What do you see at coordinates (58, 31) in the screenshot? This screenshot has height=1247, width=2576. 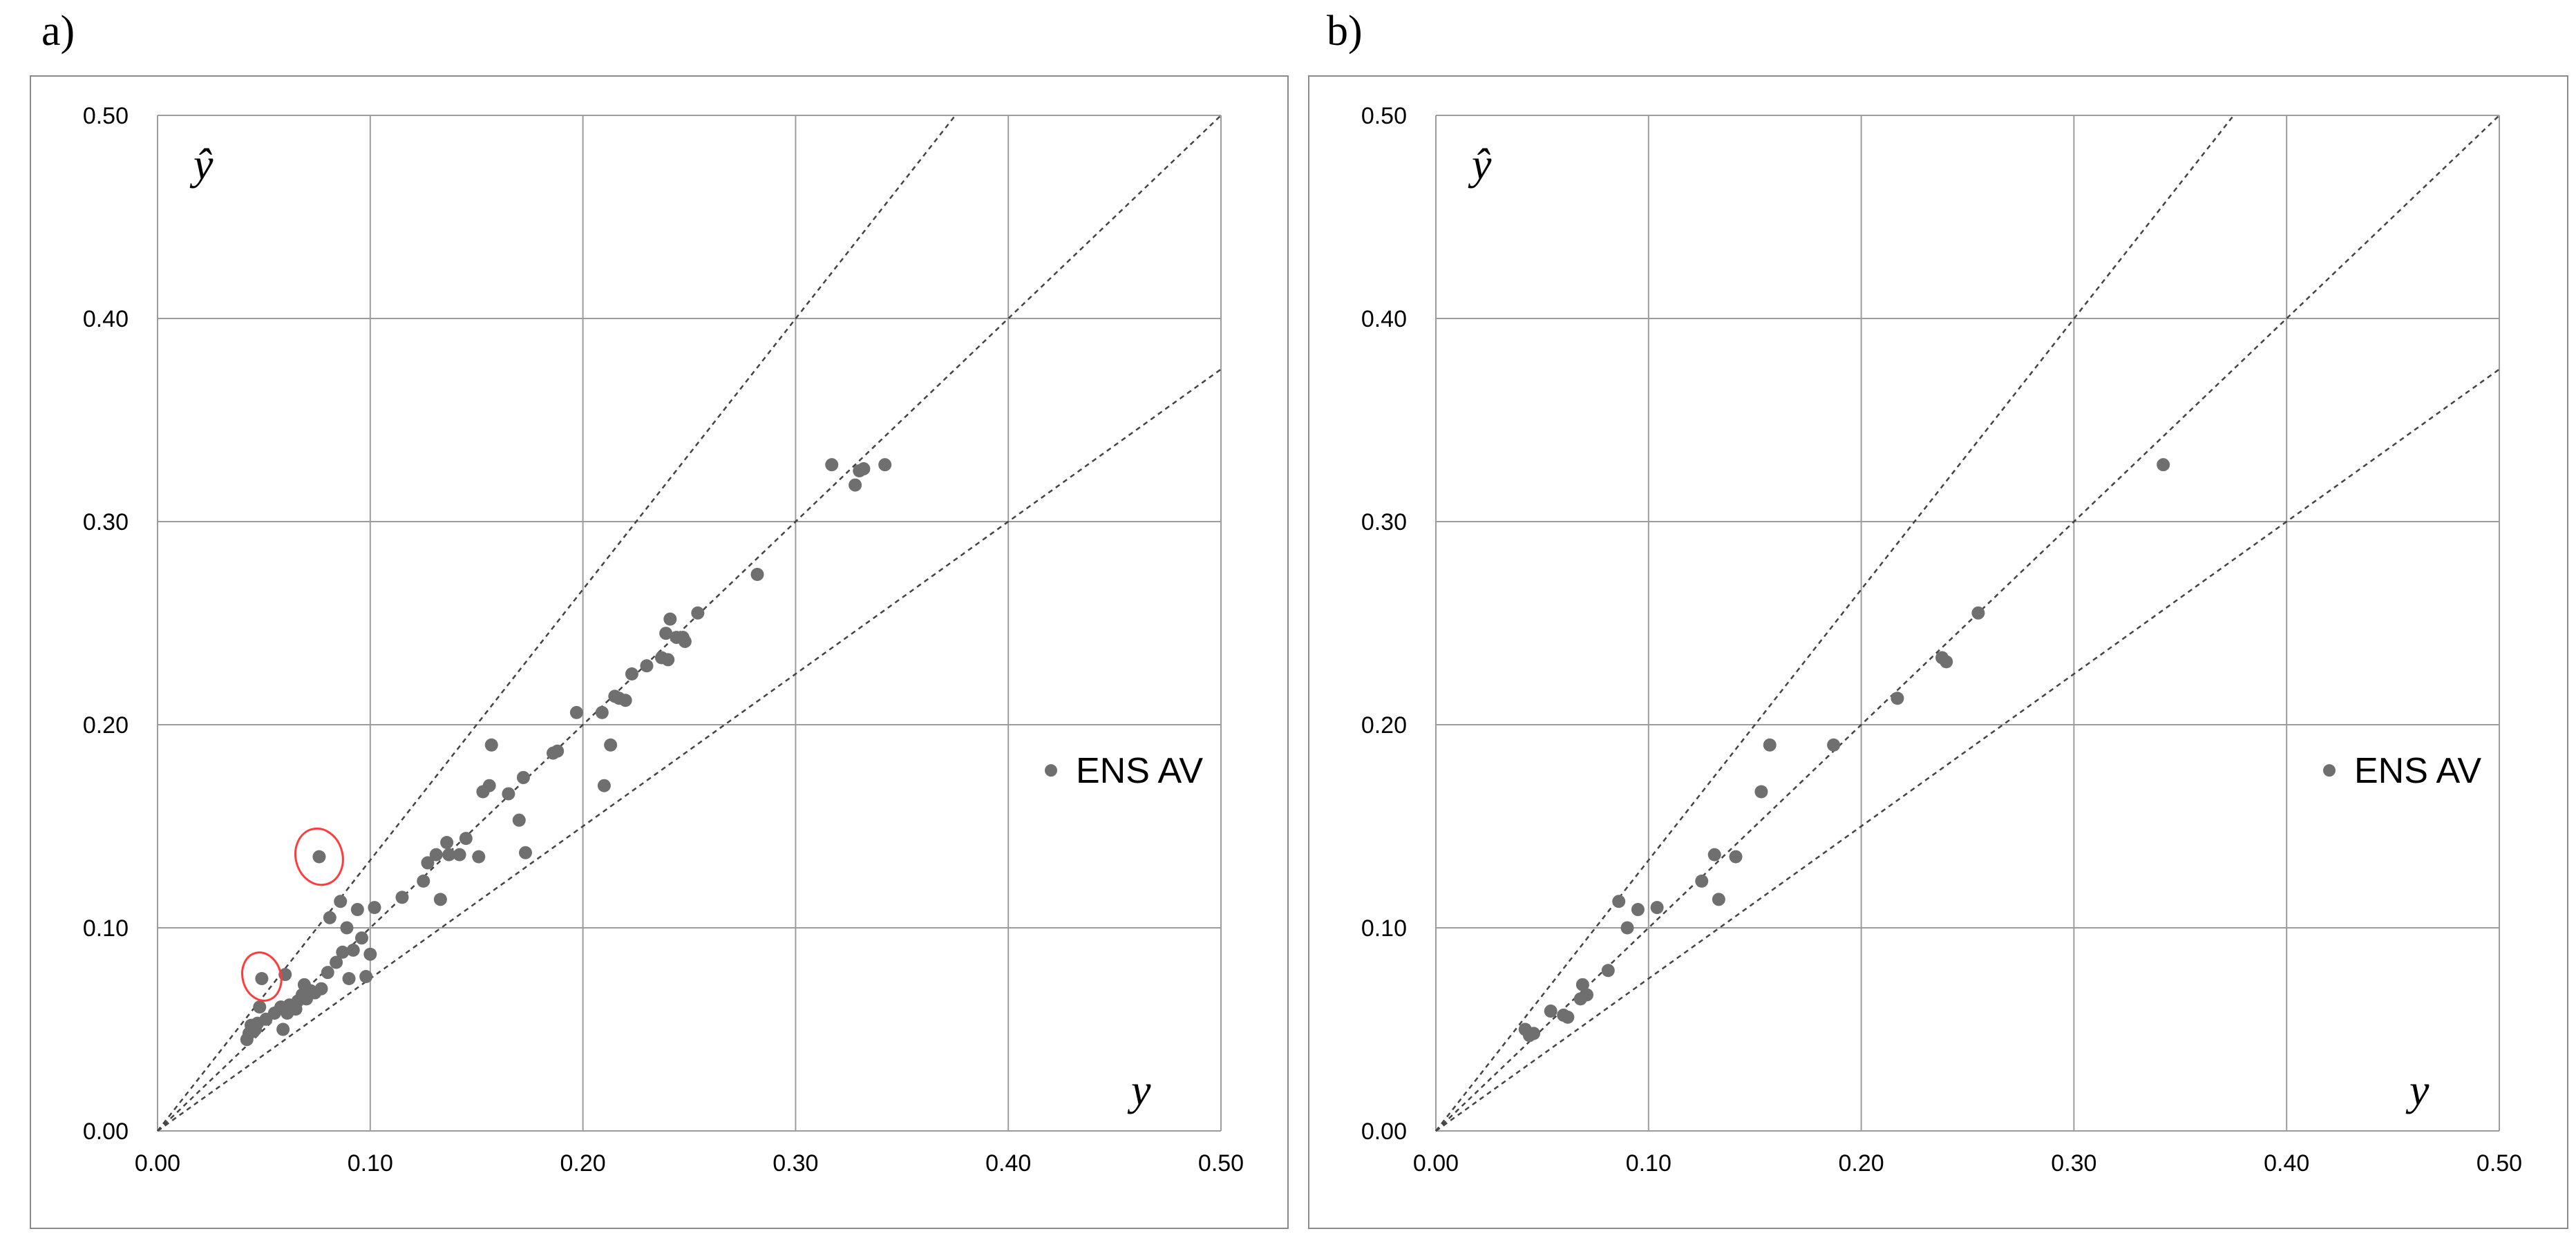 I see `panel-a-label: a)` at bounding box center [58, 31].